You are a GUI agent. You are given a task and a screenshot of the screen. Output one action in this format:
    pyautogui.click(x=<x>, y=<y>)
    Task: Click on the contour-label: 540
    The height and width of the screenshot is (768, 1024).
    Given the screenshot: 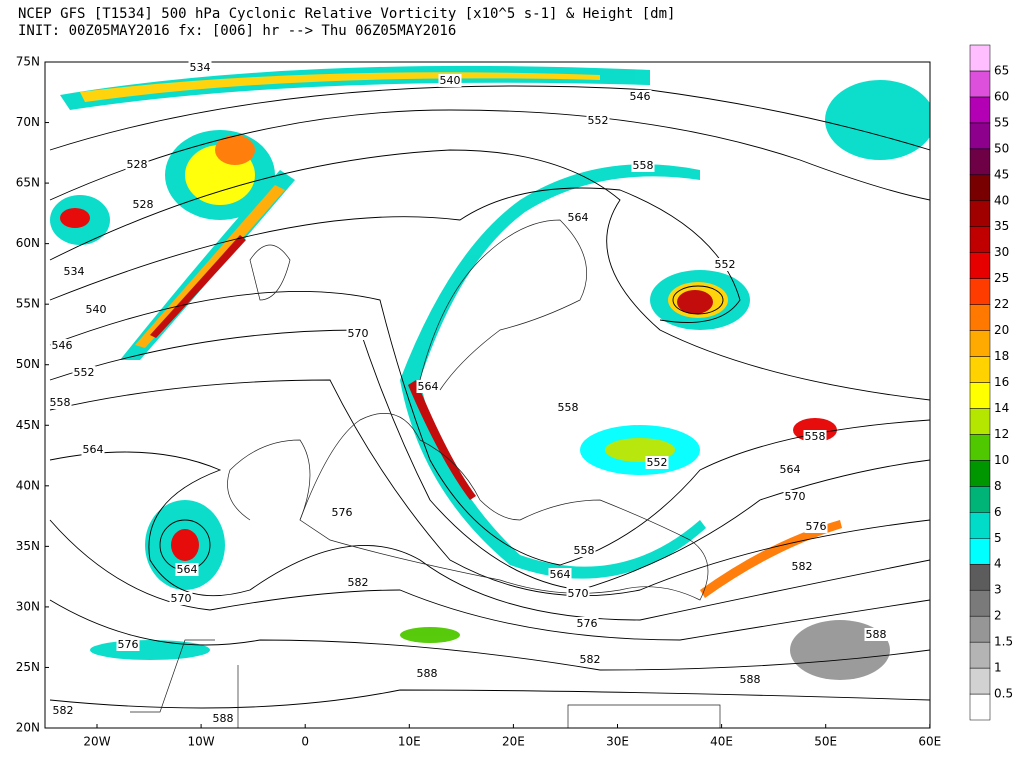 What is the action you would take?
    pyautogui.click(x=450, y=80)
    